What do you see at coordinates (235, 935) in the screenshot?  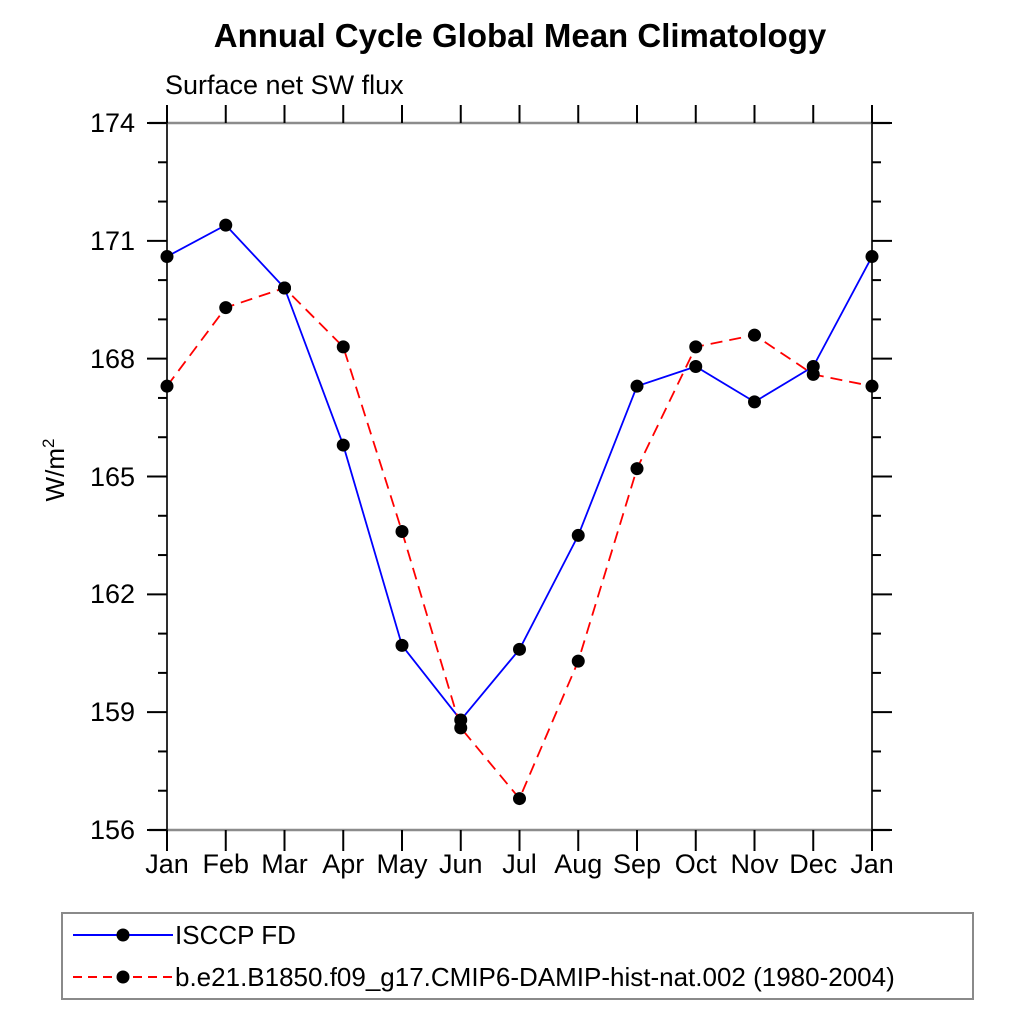 I see `legend-label-isccp: ISCCP FD` at bounding box center [235, 935].